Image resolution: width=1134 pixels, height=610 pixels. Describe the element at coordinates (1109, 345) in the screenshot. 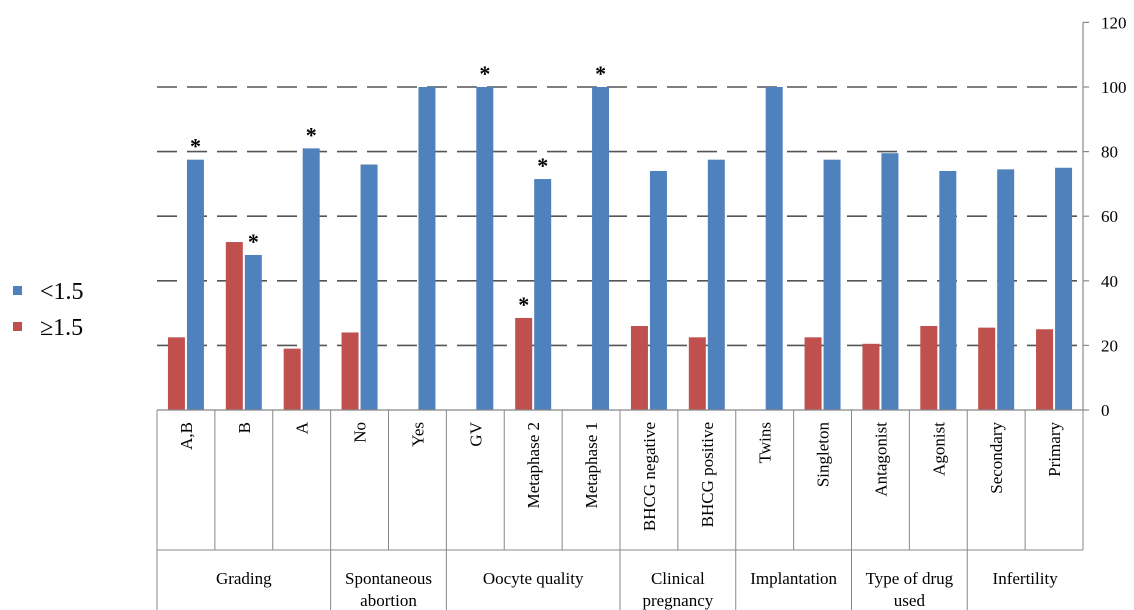

I see `y-tick-label-20: 20` at that location.